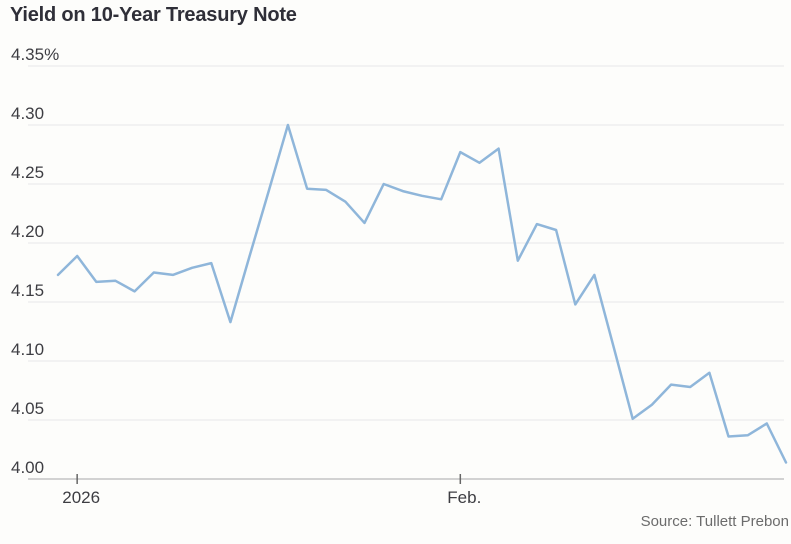 This screenshot has height=544, width=791. Describe the element at coordinates (27, 408) in the screenshot. I see `y-axis-label: 4.05` at that location.